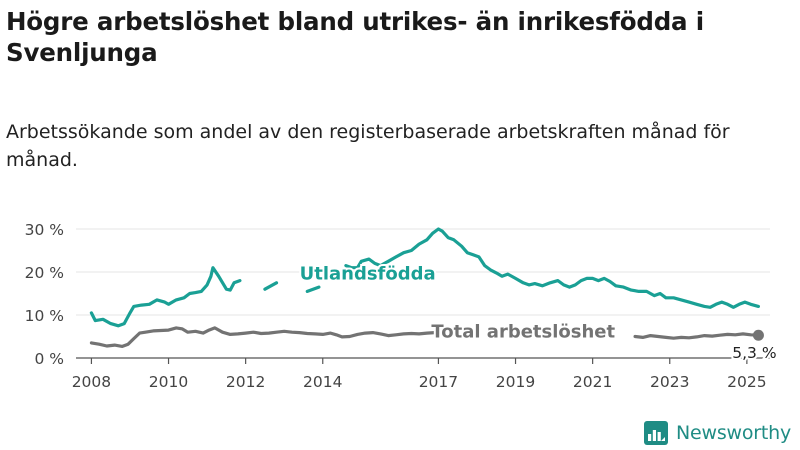  Describe the element at coordinates (49, 359) in the screenshot. I see `y-tick-label: 0 %` at that location.